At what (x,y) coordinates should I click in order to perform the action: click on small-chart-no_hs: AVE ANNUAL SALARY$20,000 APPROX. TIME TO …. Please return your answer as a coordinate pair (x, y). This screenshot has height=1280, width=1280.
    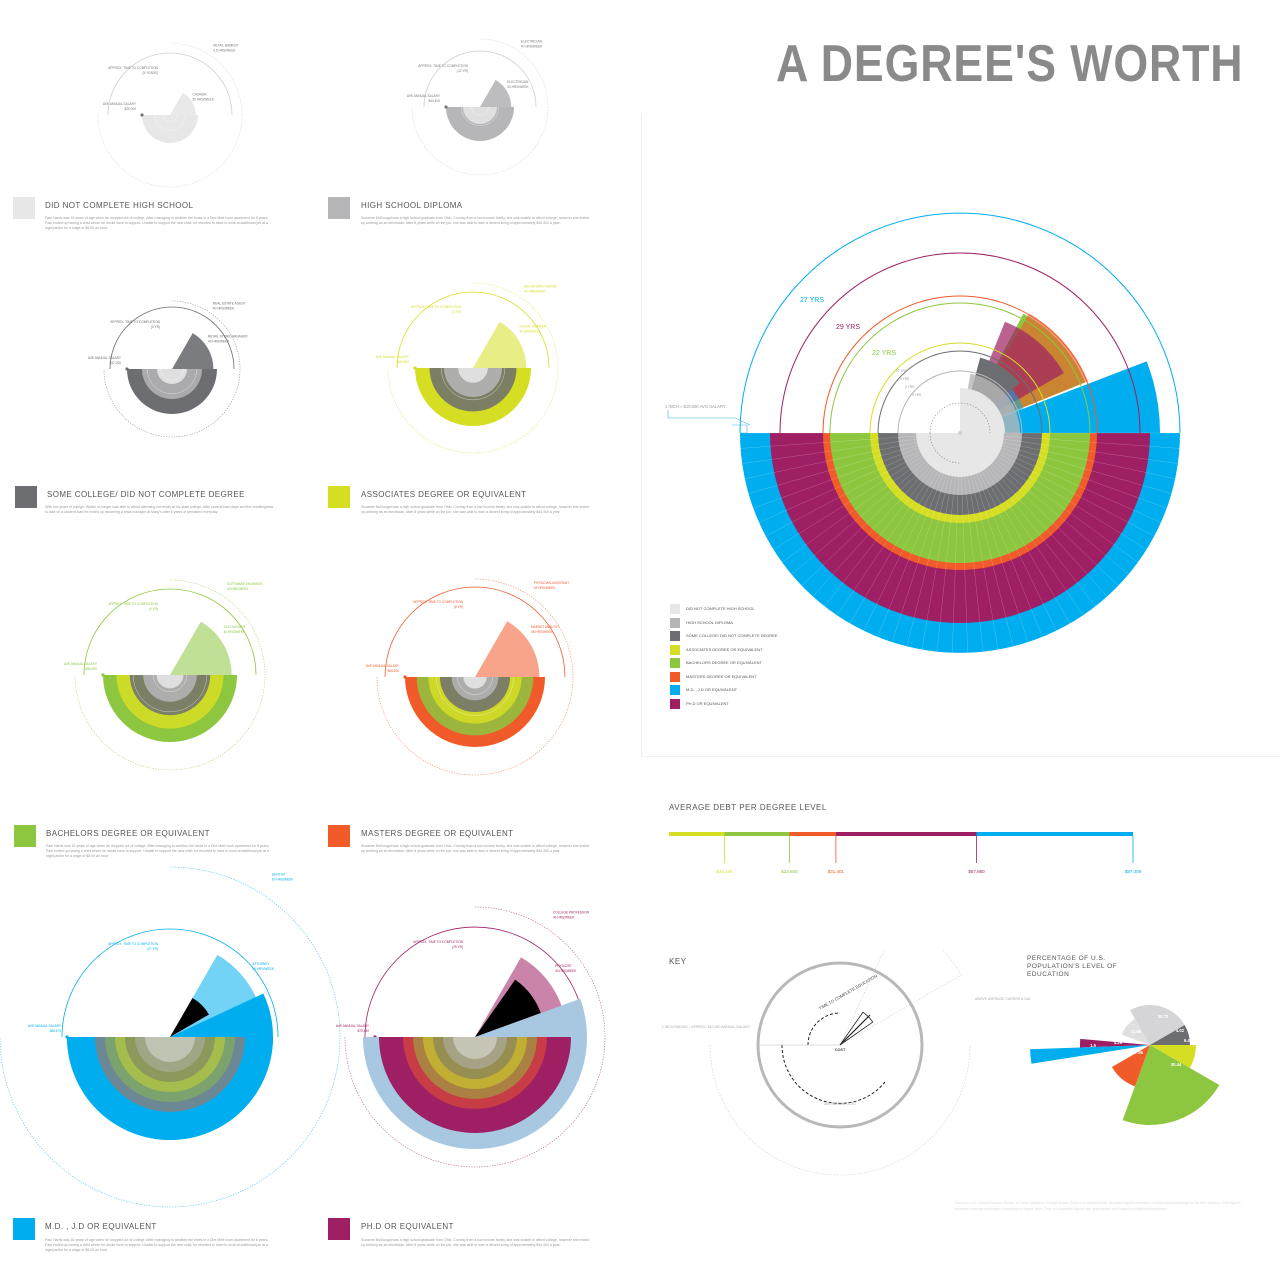
    Looking at the image, I should click on (170, 115).